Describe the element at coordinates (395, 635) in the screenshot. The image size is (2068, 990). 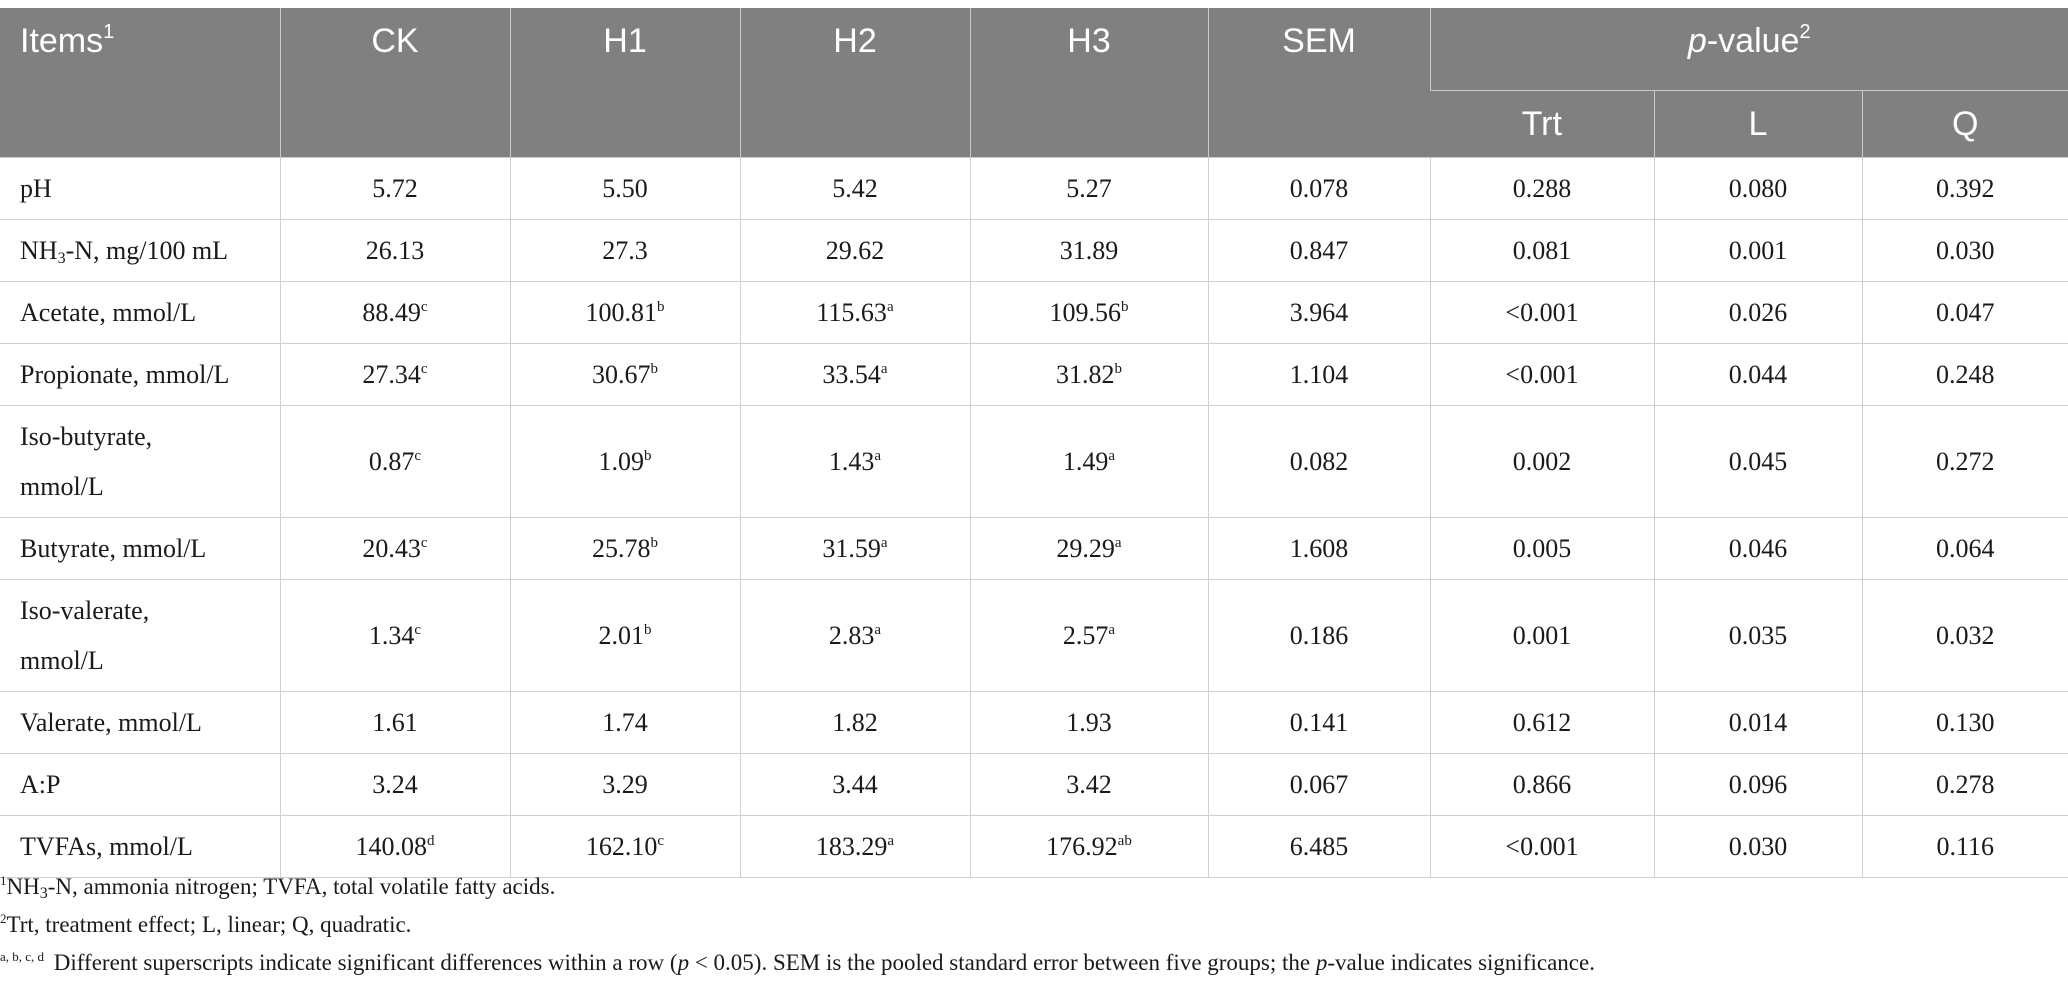
I see `cell-ck: 1.34c` at that location.